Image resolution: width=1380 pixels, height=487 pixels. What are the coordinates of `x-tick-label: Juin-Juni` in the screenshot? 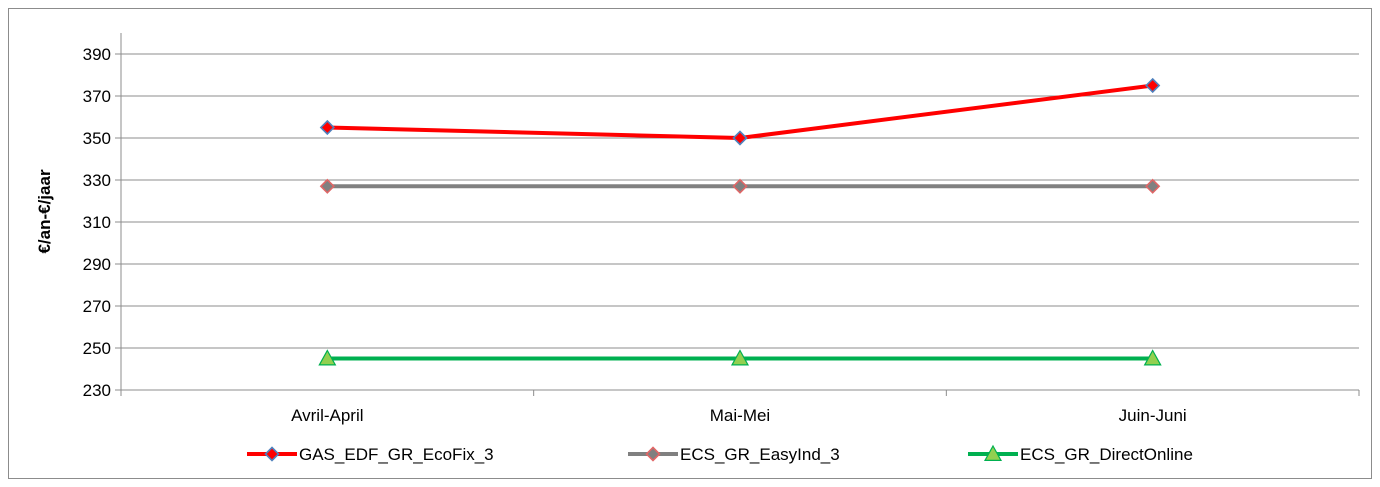 It's located at (1153, 415).